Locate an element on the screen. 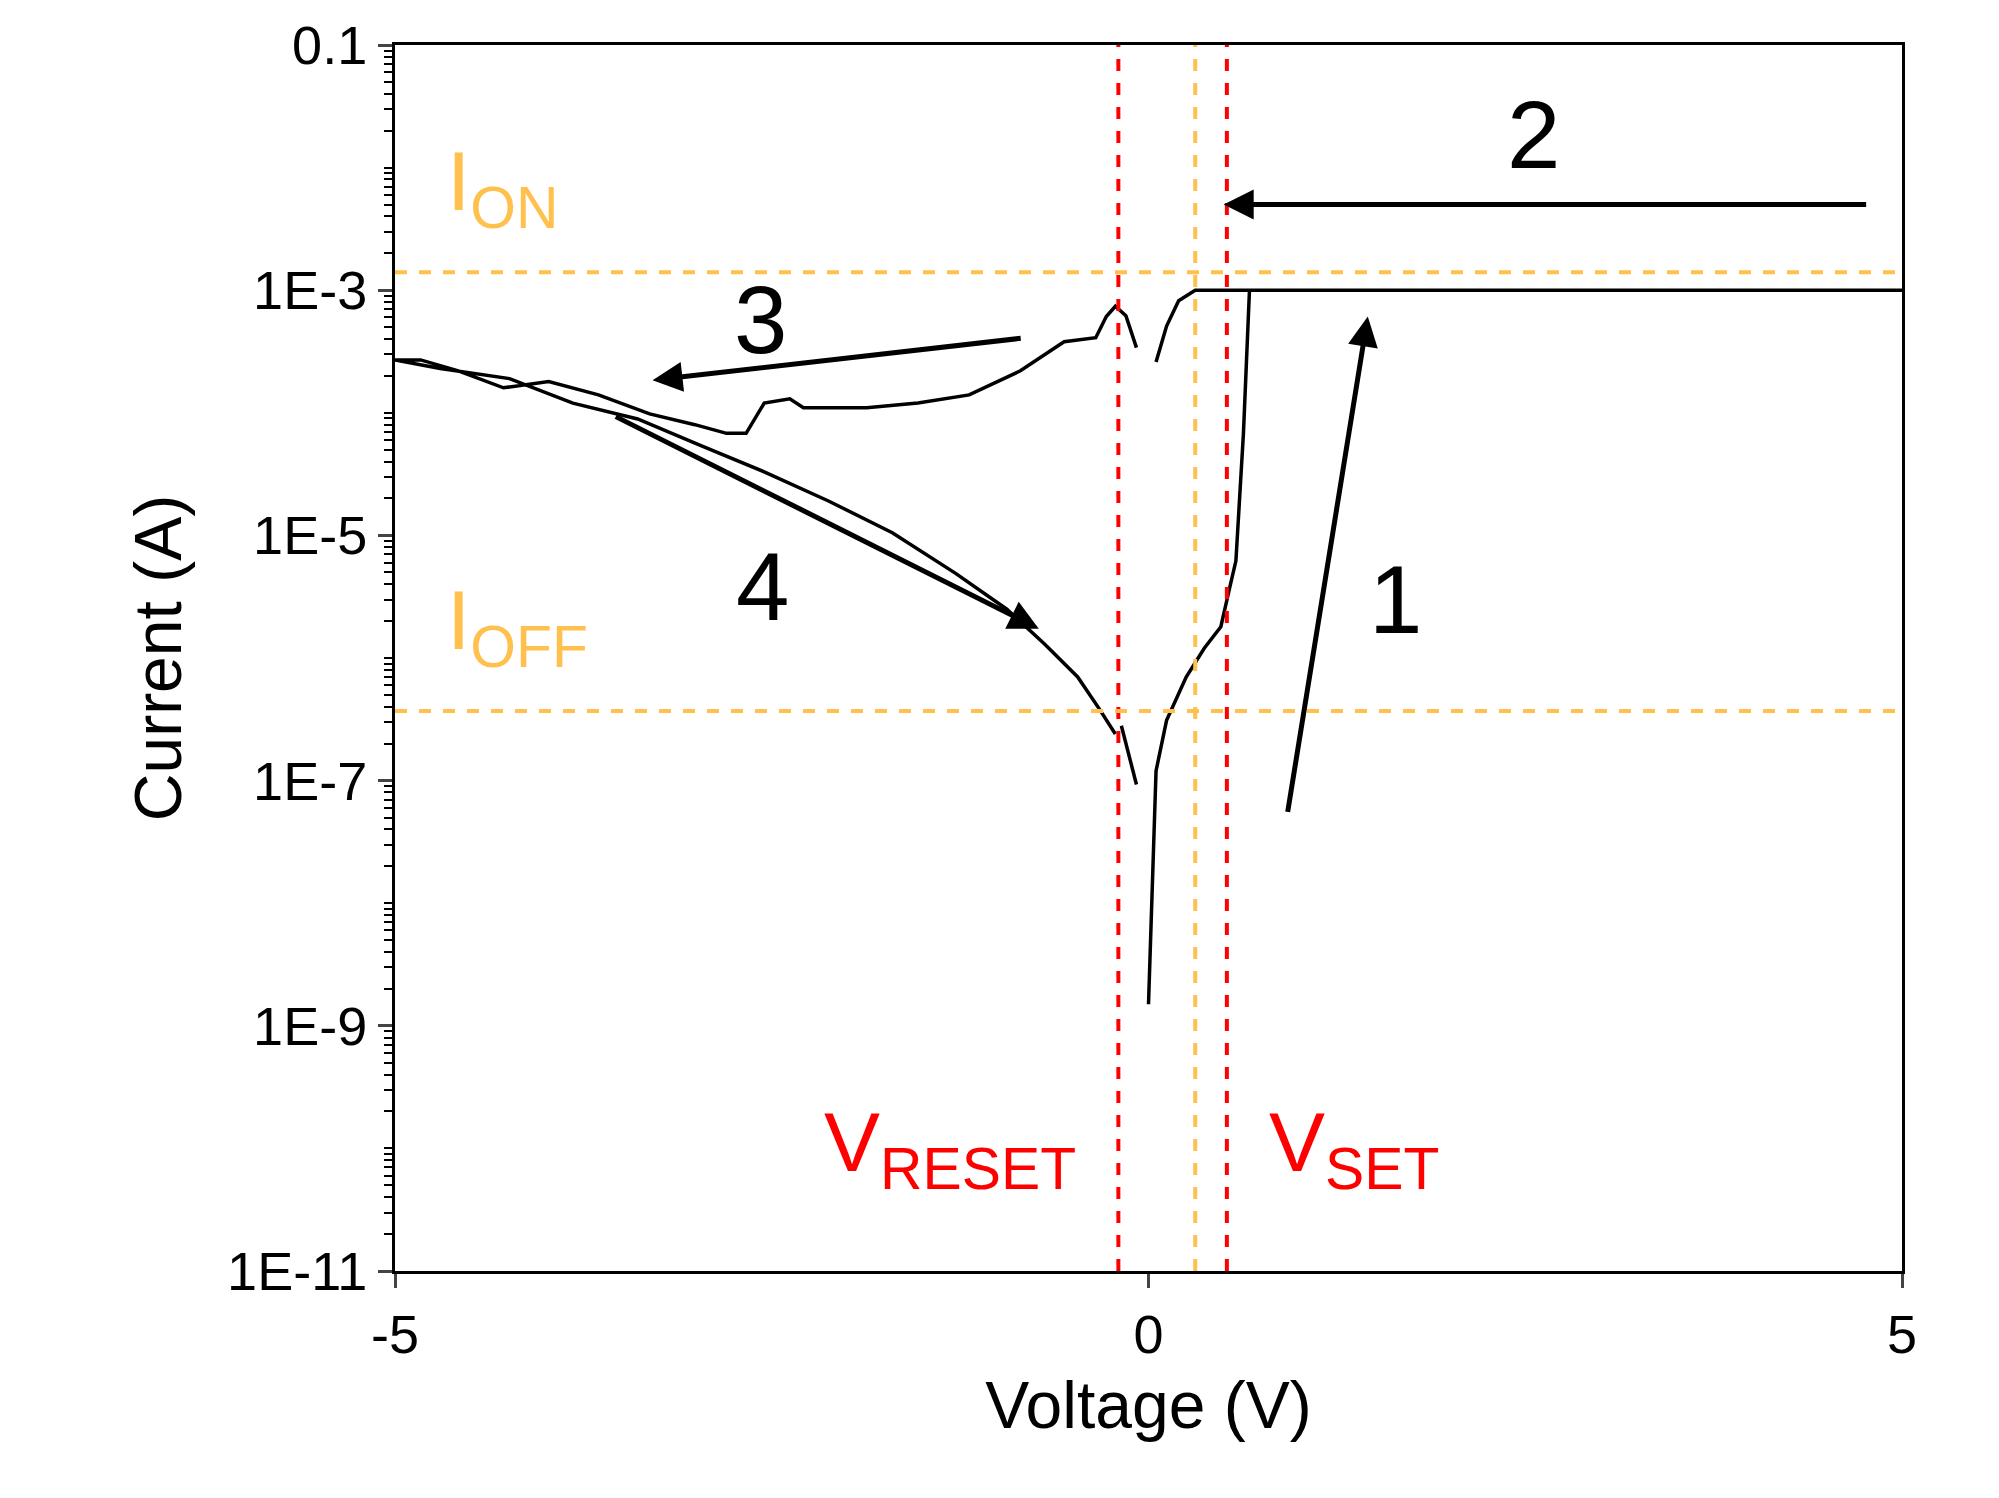 Image resolution: width=1999 pixels, height=1498 pixels. x-tick-label: -5 is located at coordinates (395, 1333).